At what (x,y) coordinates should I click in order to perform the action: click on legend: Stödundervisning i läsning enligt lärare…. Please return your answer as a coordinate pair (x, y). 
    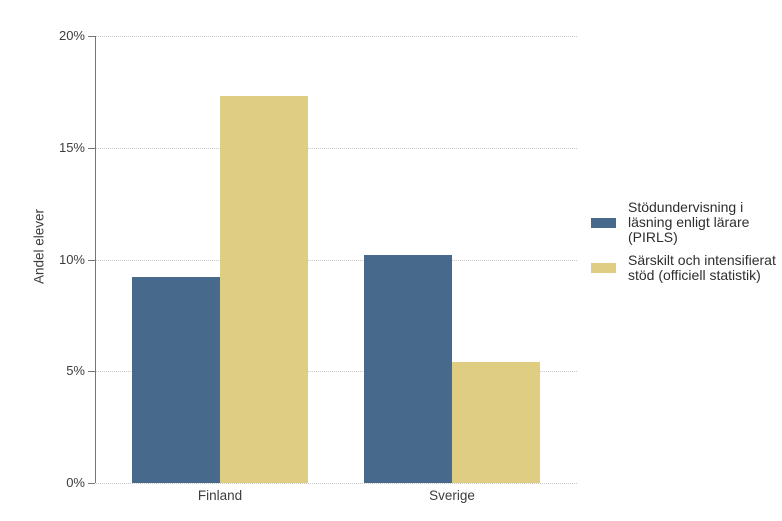
    Looking at the image, I should click on (684, 241).